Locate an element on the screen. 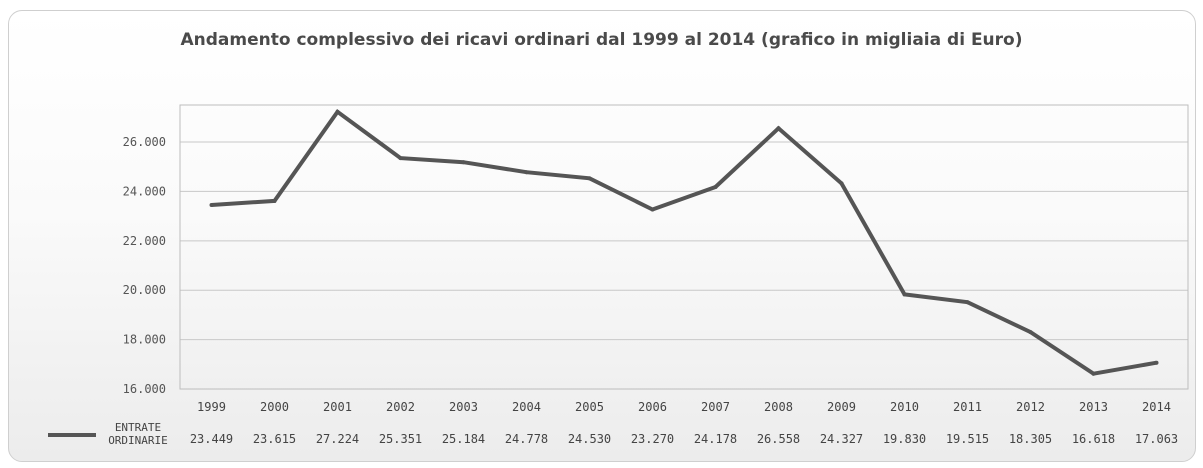  x-category-label: 2009 is located at coordinates (841, 407).